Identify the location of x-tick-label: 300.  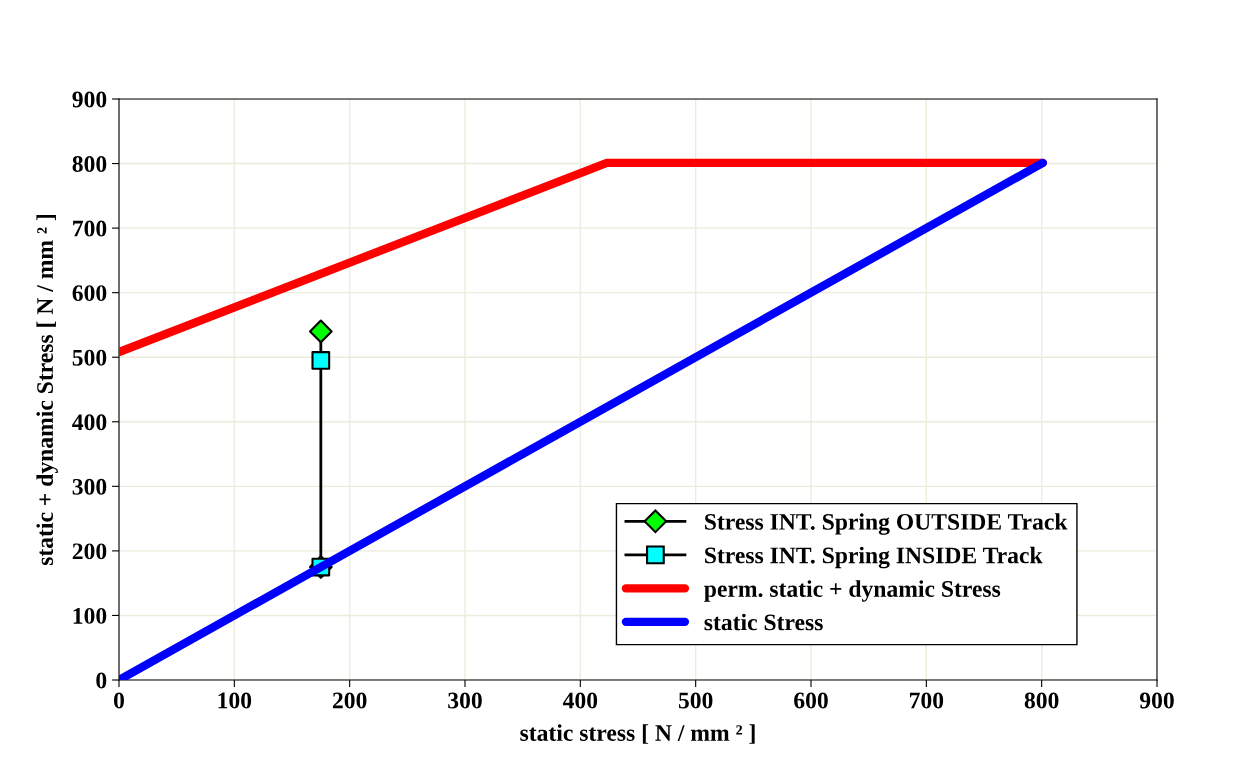
(465, 700).